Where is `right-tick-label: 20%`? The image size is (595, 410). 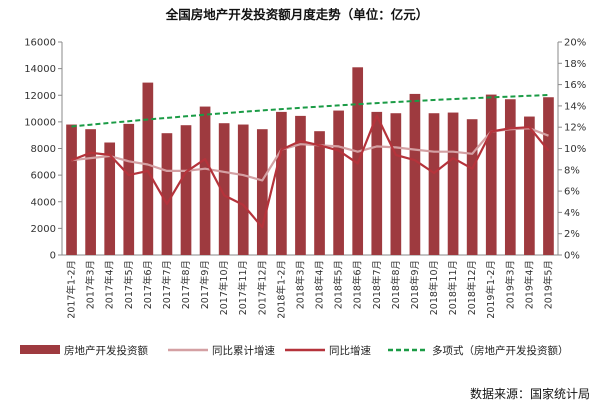
right-tick-label: 20% is located at coordinates (575, 43).